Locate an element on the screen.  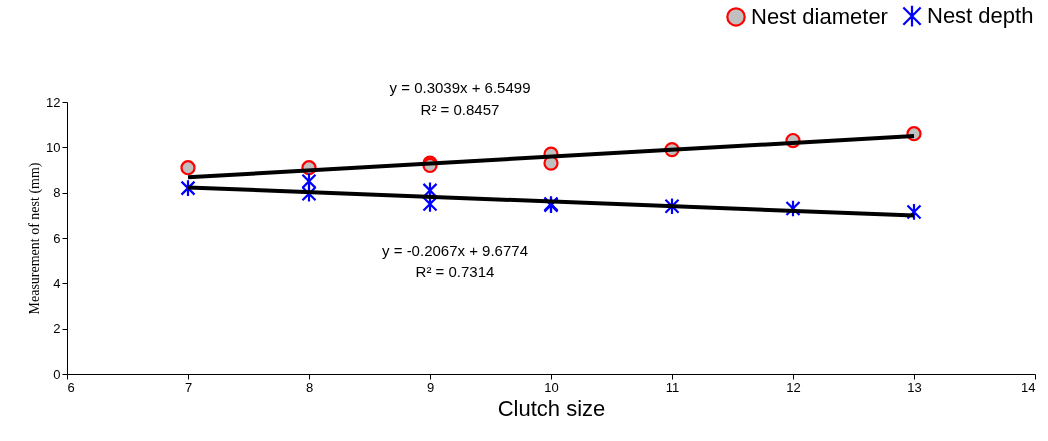
y-tick-label: 0 is located at coordinates (57, 374).